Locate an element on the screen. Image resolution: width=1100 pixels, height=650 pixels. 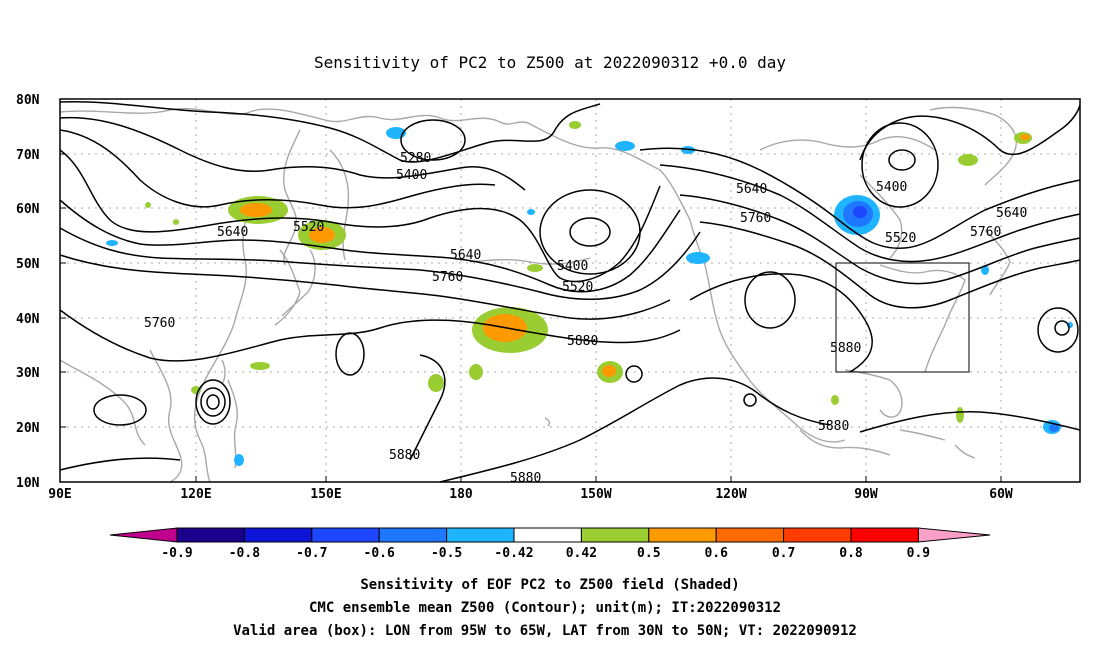
valid-area-box is located at coordinates (902, 317).